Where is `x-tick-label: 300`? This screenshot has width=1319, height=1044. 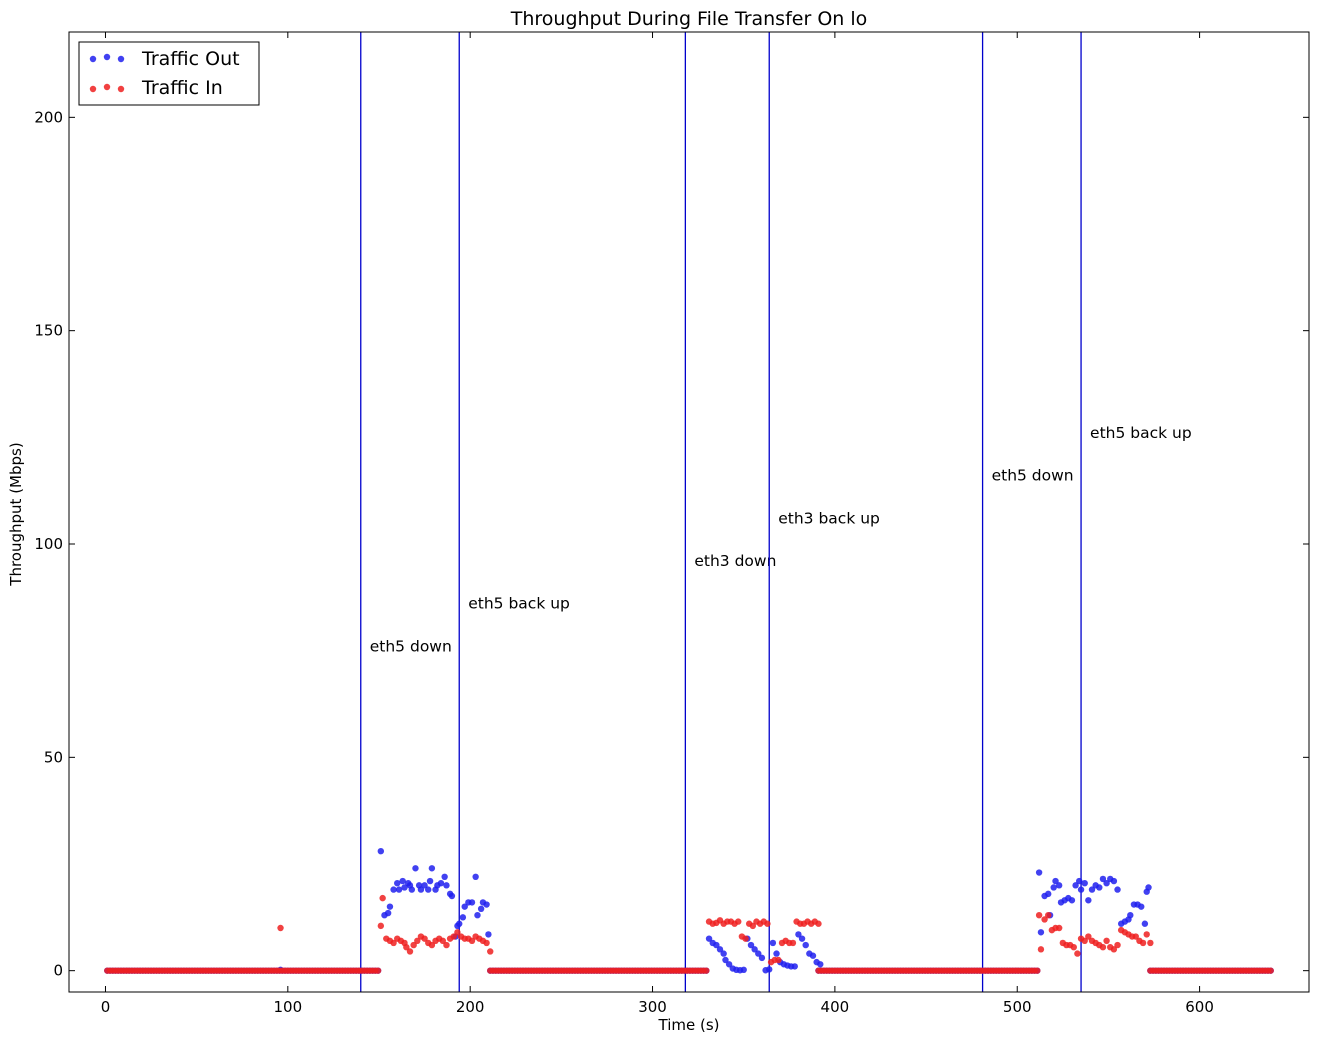
x-tick-label: 300 is located at coordinates (652, 1007).